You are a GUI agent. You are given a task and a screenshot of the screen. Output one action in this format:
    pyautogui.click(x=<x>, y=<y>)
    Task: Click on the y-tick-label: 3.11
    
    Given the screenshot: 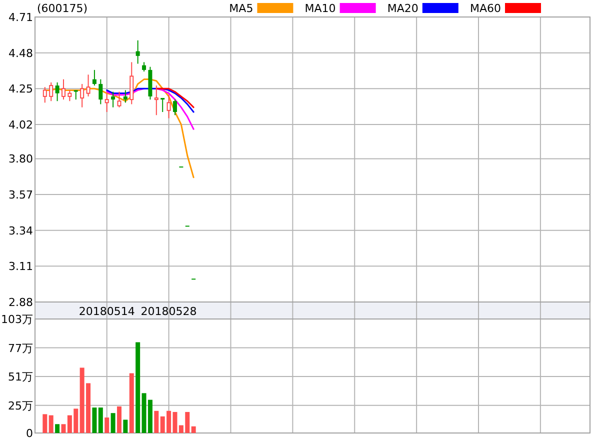 What is the action you would take?
    pyautogui.click(x=20, y=267)
    